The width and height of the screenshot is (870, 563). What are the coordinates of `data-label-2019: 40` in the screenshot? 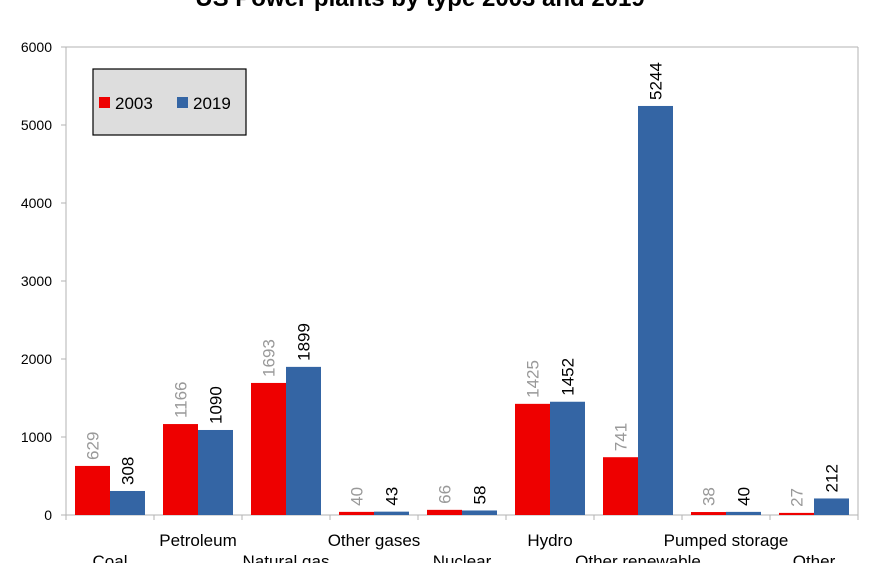 It's located at (744, 496).